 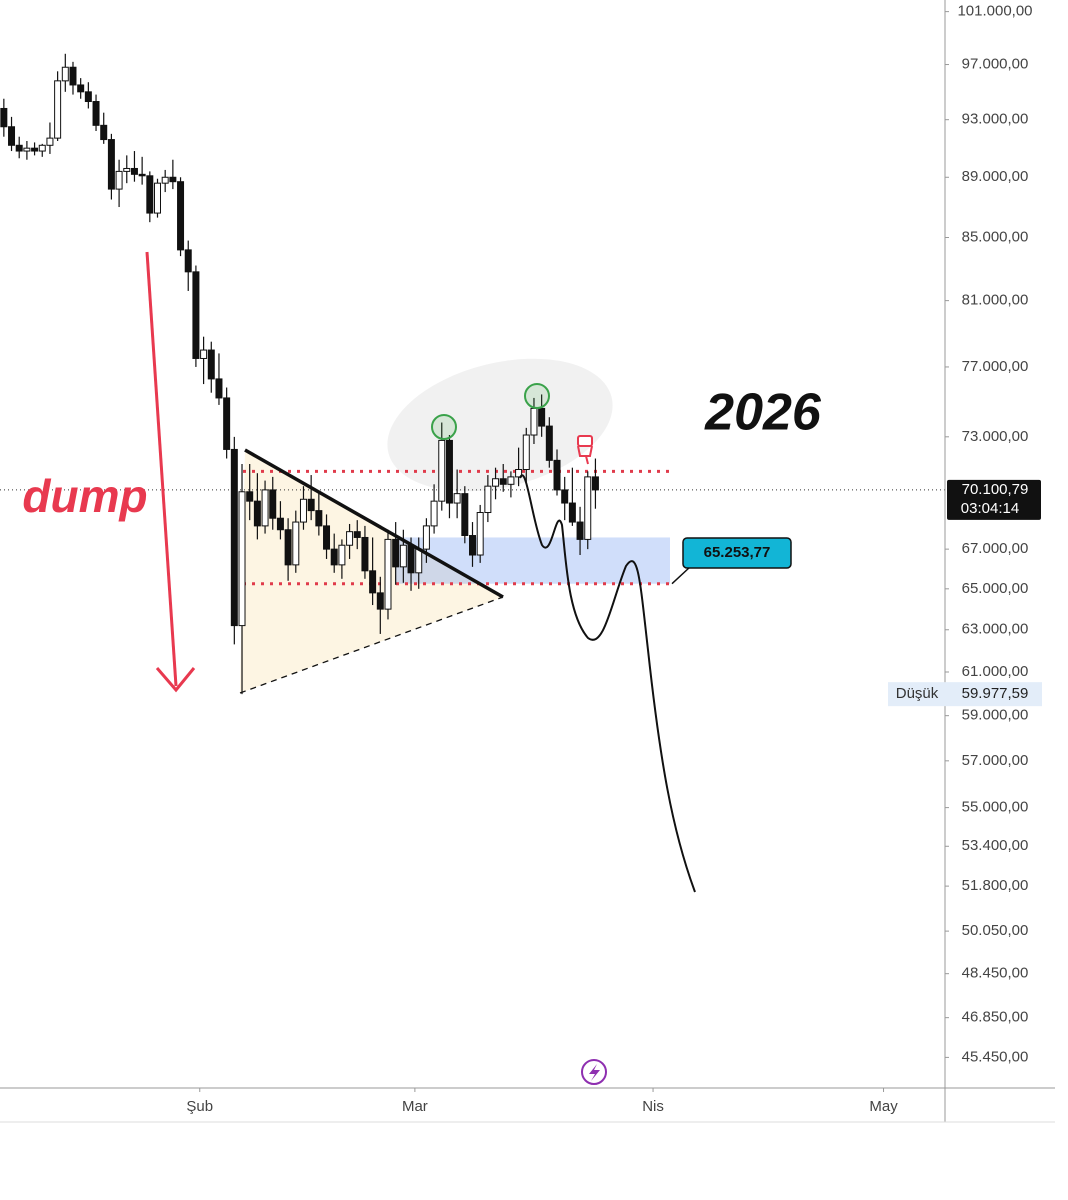 I want to click on y-tick-label: 65.000,00, so click(x=995, y=588).